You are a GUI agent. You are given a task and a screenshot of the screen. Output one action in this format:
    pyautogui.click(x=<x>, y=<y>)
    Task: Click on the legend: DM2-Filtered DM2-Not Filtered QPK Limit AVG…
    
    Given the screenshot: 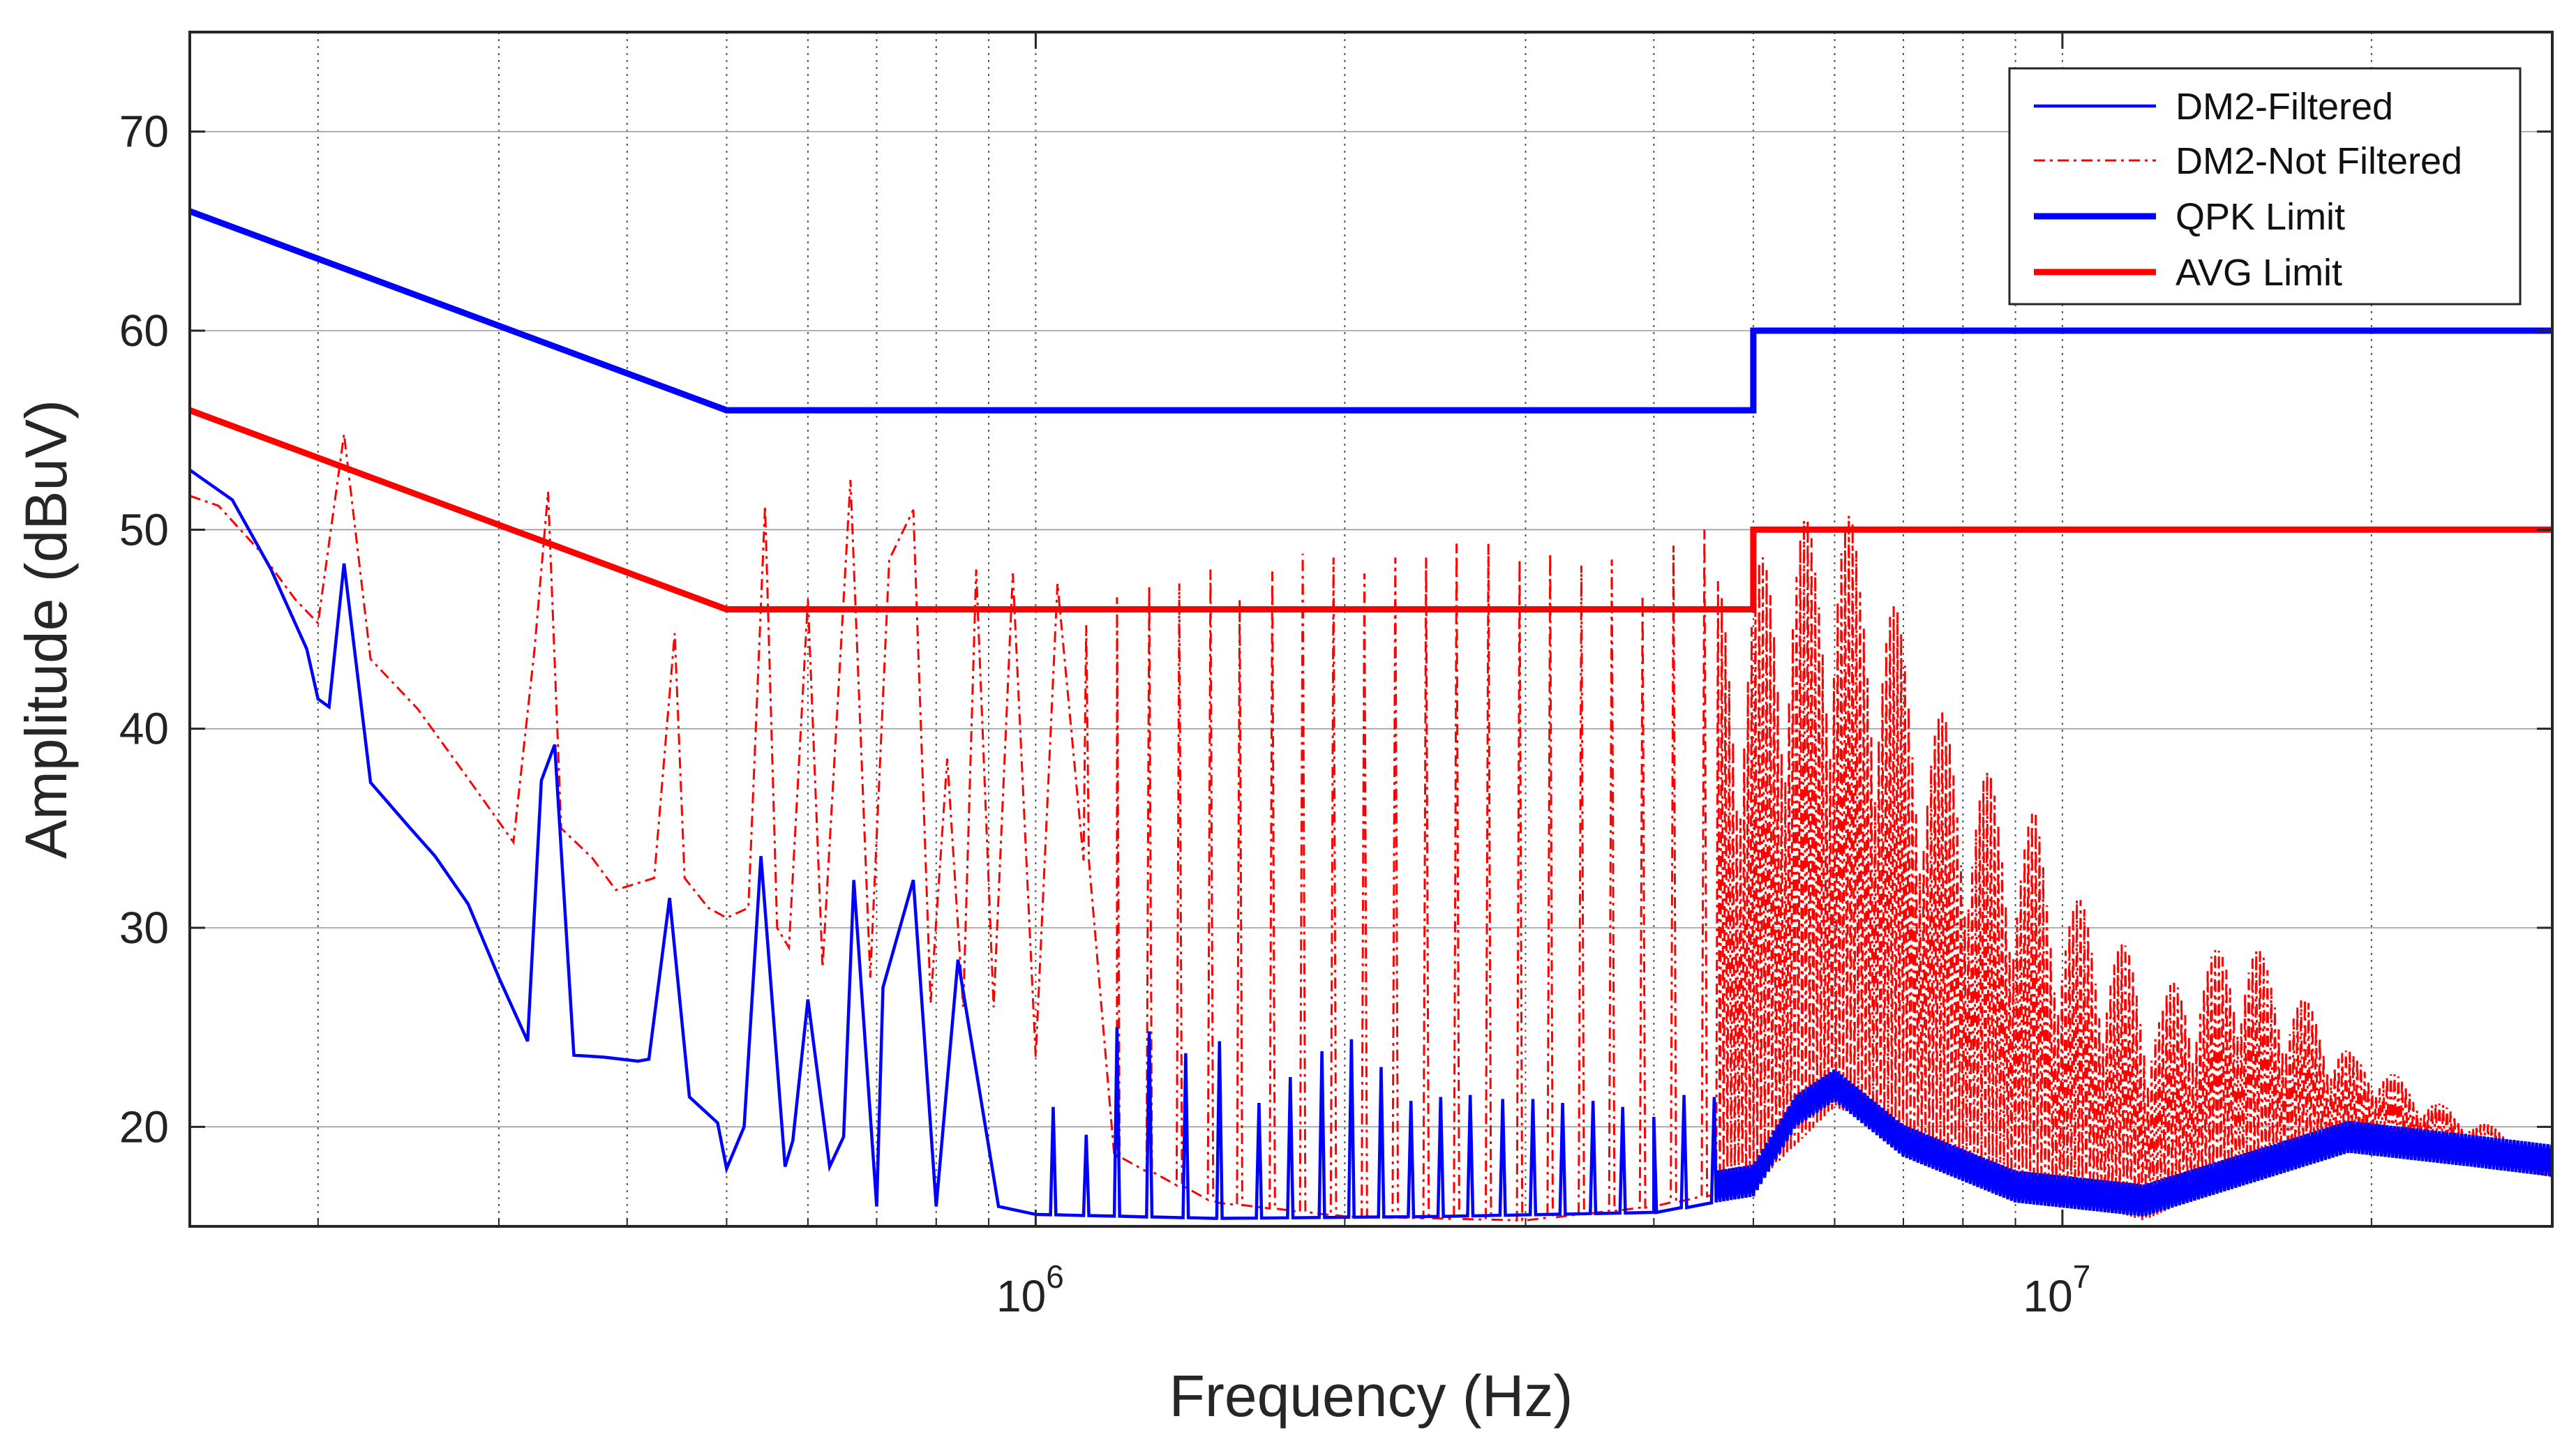 What is the action you would take?
    pyautogui.click(x=2265, y=186)
    